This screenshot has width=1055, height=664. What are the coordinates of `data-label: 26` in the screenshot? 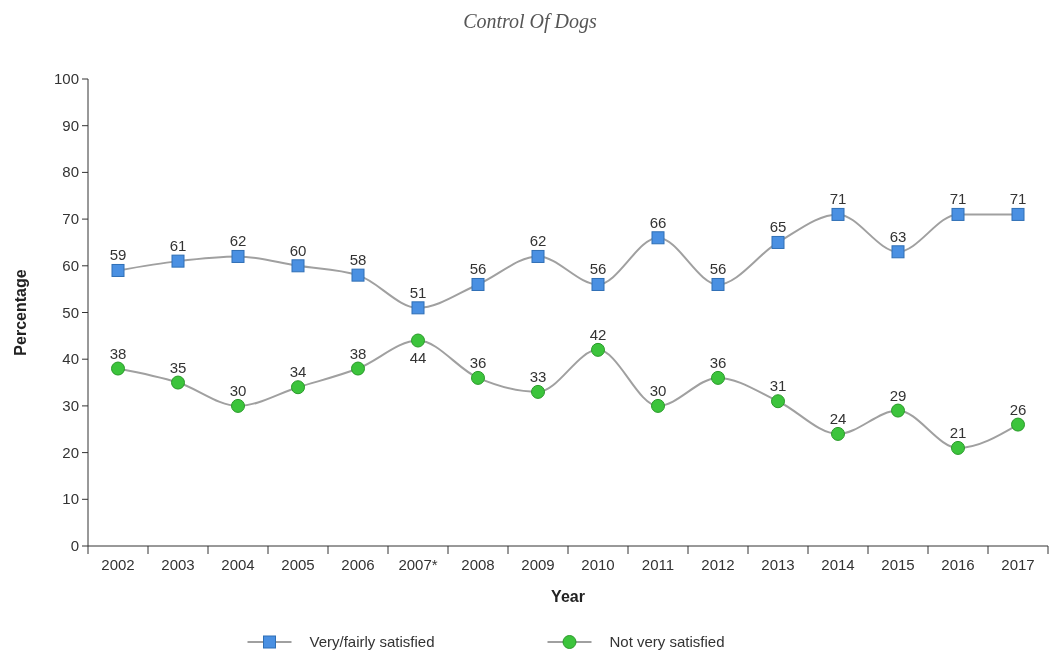 It's located at (1018, 409).